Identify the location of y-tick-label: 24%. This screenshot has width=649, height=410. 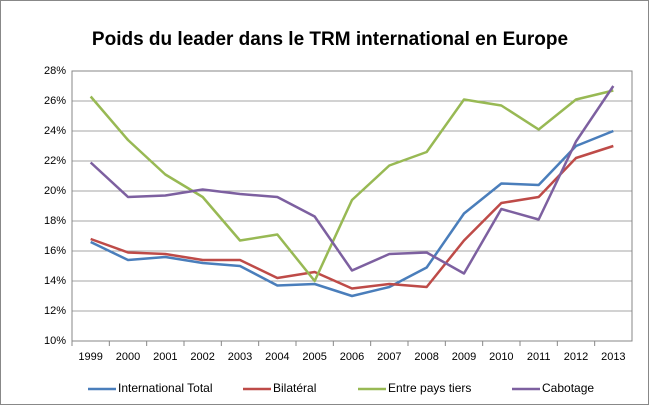
(55, 131).